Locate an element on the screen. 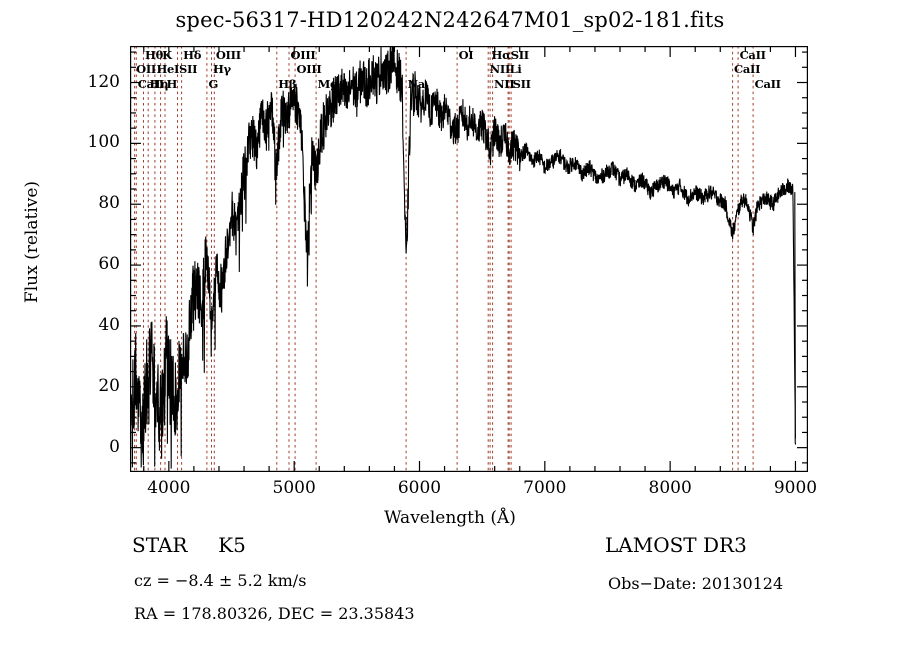 The width and height of the screenshot is (900, 649). y-tick-label: 0 is located at coordinates (114, 446).